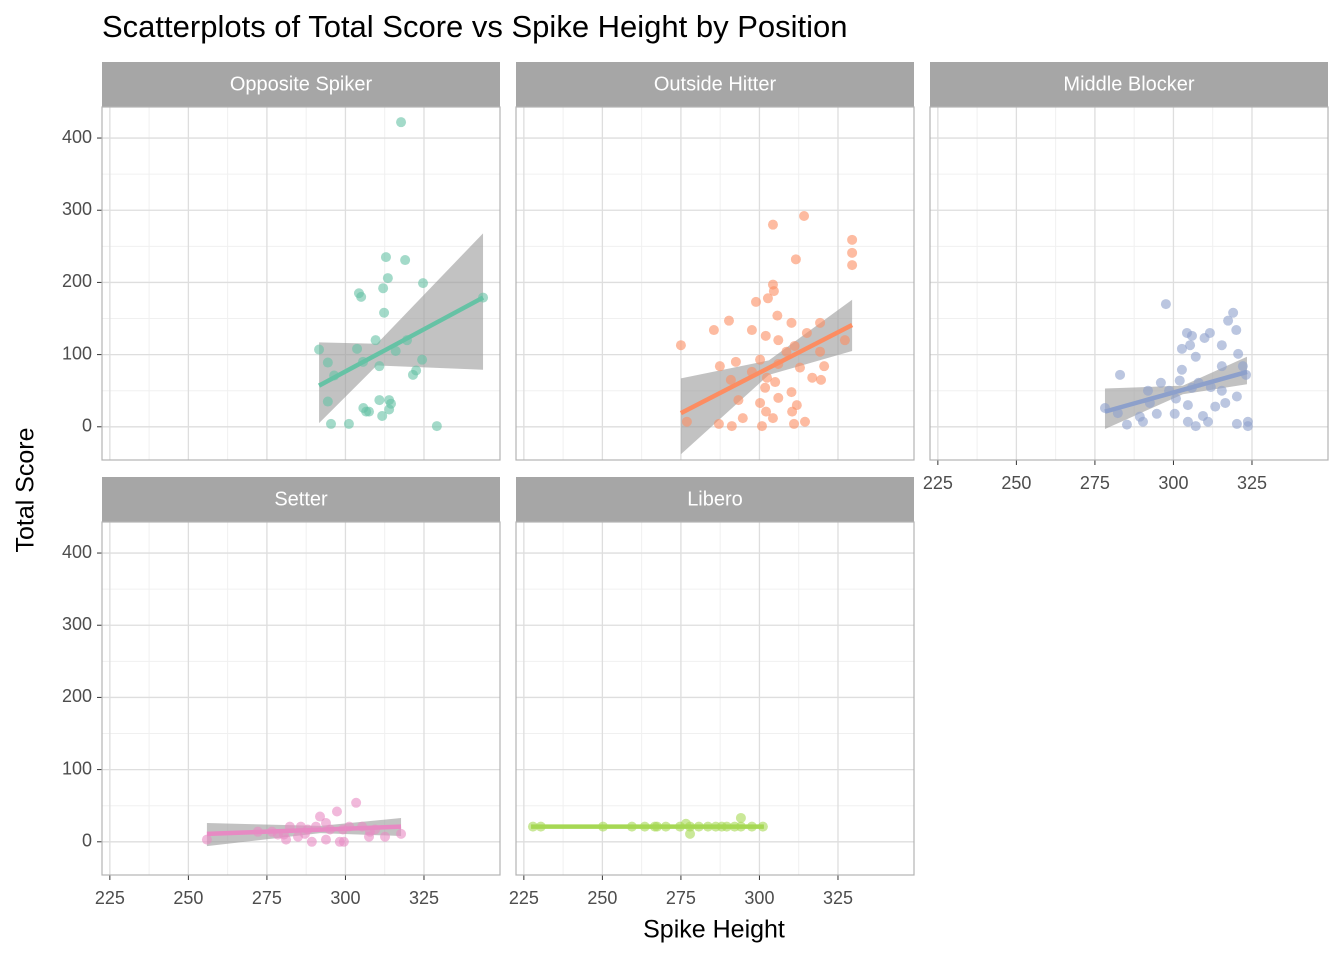  Describe the element at coordinates (87, 426) in the screenshot. I see `y-tick-label: 0` at that location.